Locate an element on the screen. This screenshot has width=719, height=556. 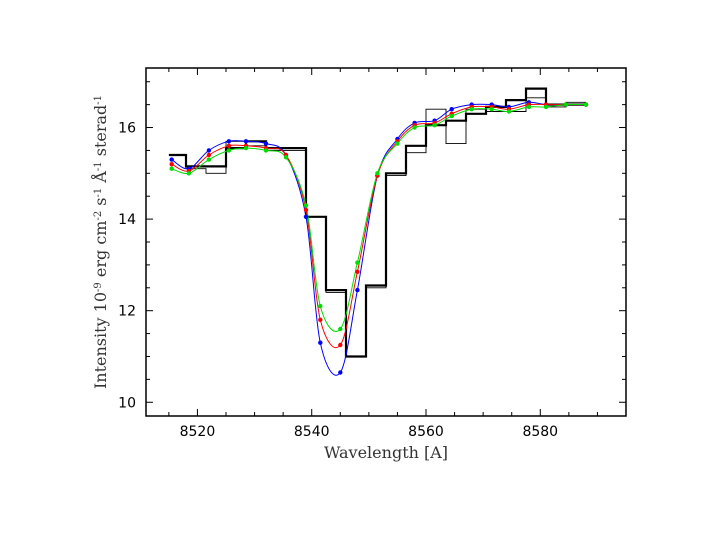
y-tick-label: 14 is located at coordinates (127, 220).